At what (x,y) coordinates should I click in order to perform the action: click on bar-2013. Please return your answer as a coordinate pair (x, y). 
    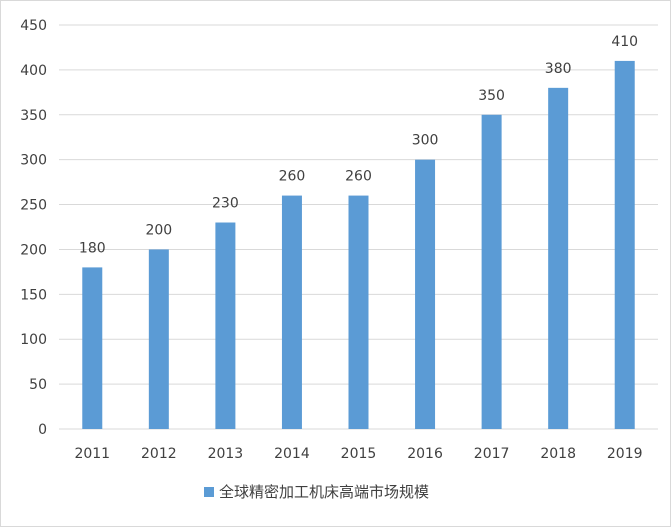
    Looking at the image, I should click on (225, 325).